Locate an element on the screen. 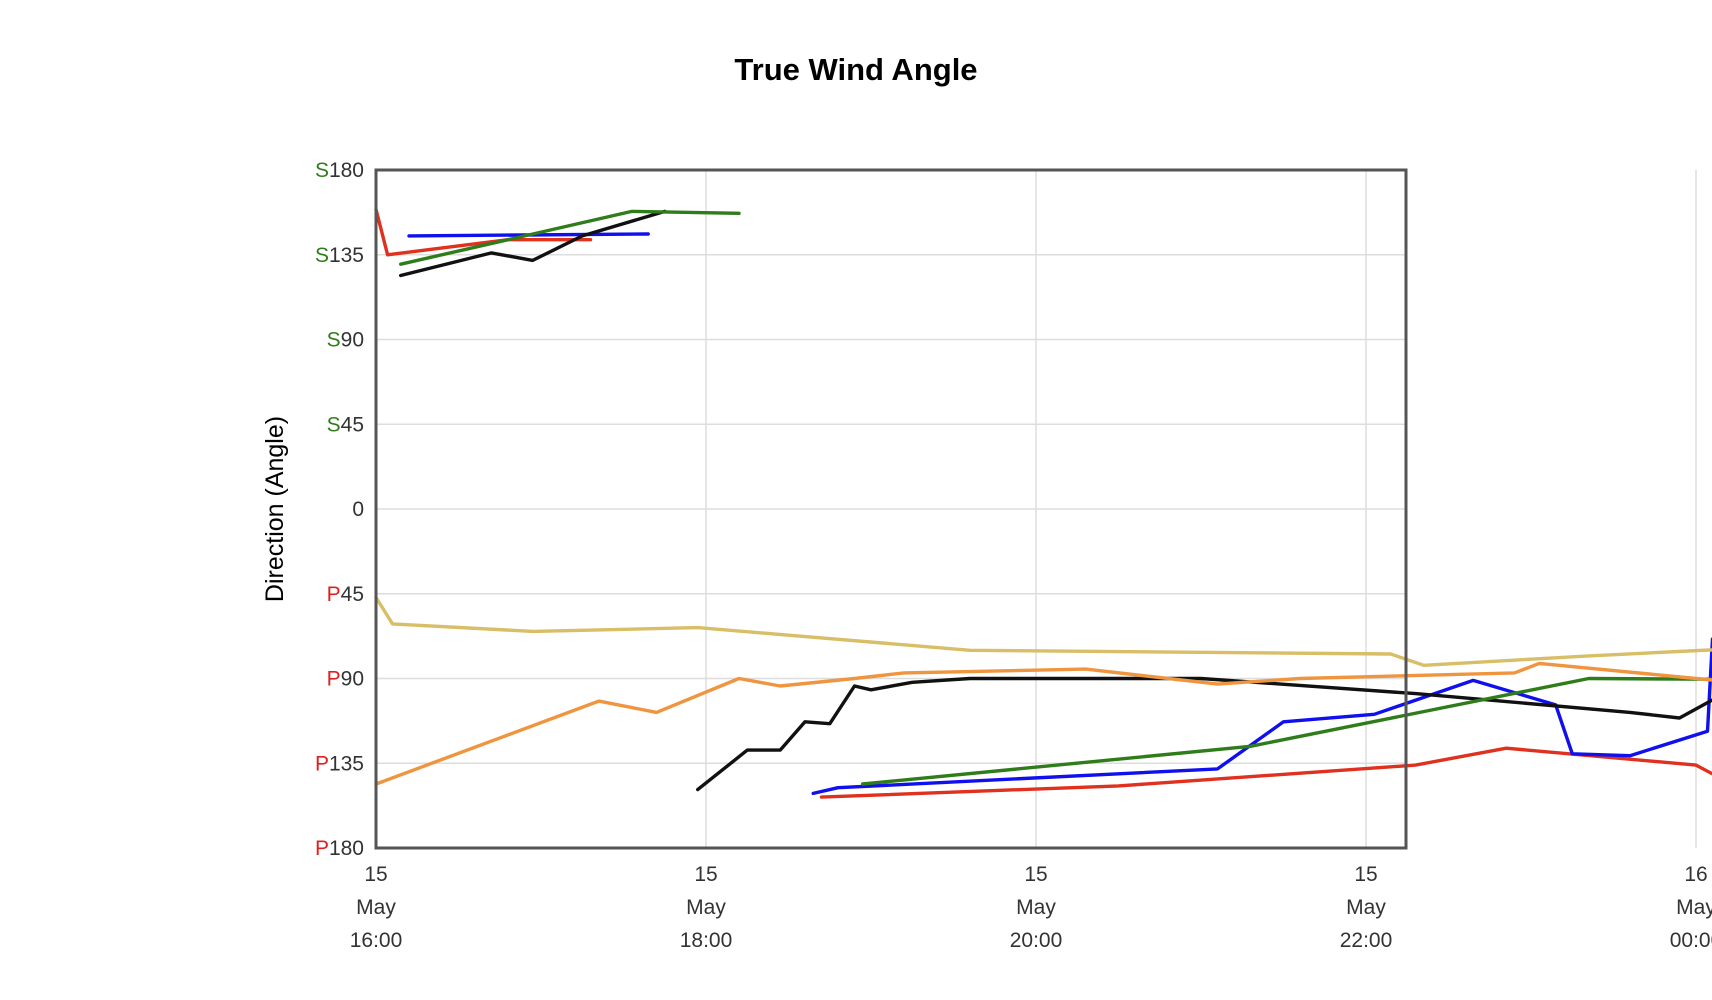 Image resolution: width=1712 pixels, height=1000 pixels. series-orange is located at coordinates (1043, 723).